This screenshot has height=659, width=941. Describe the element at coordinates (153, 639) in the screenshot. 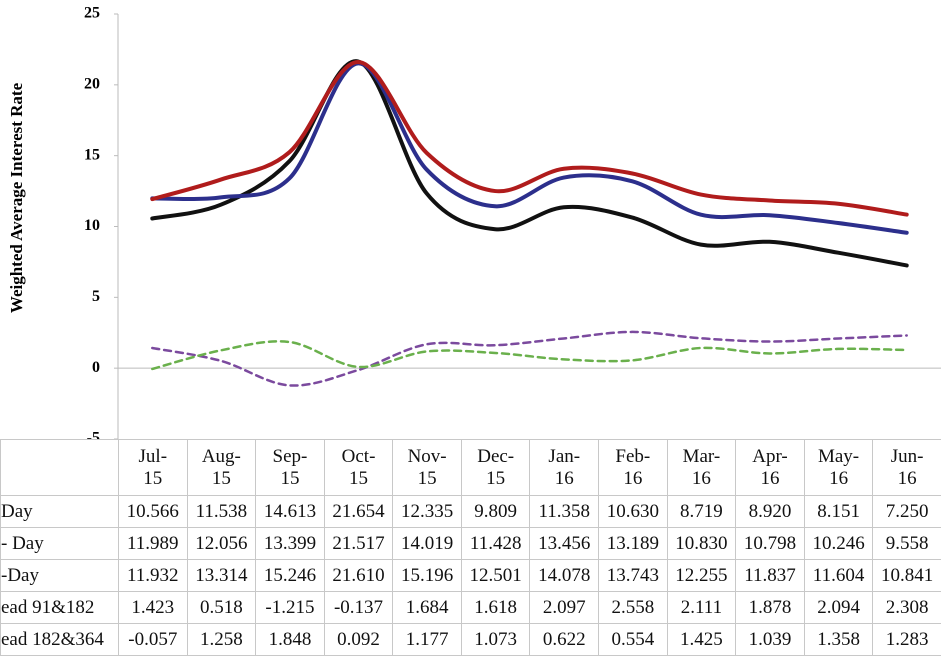

I see `value-cell: -0.057` at that location.